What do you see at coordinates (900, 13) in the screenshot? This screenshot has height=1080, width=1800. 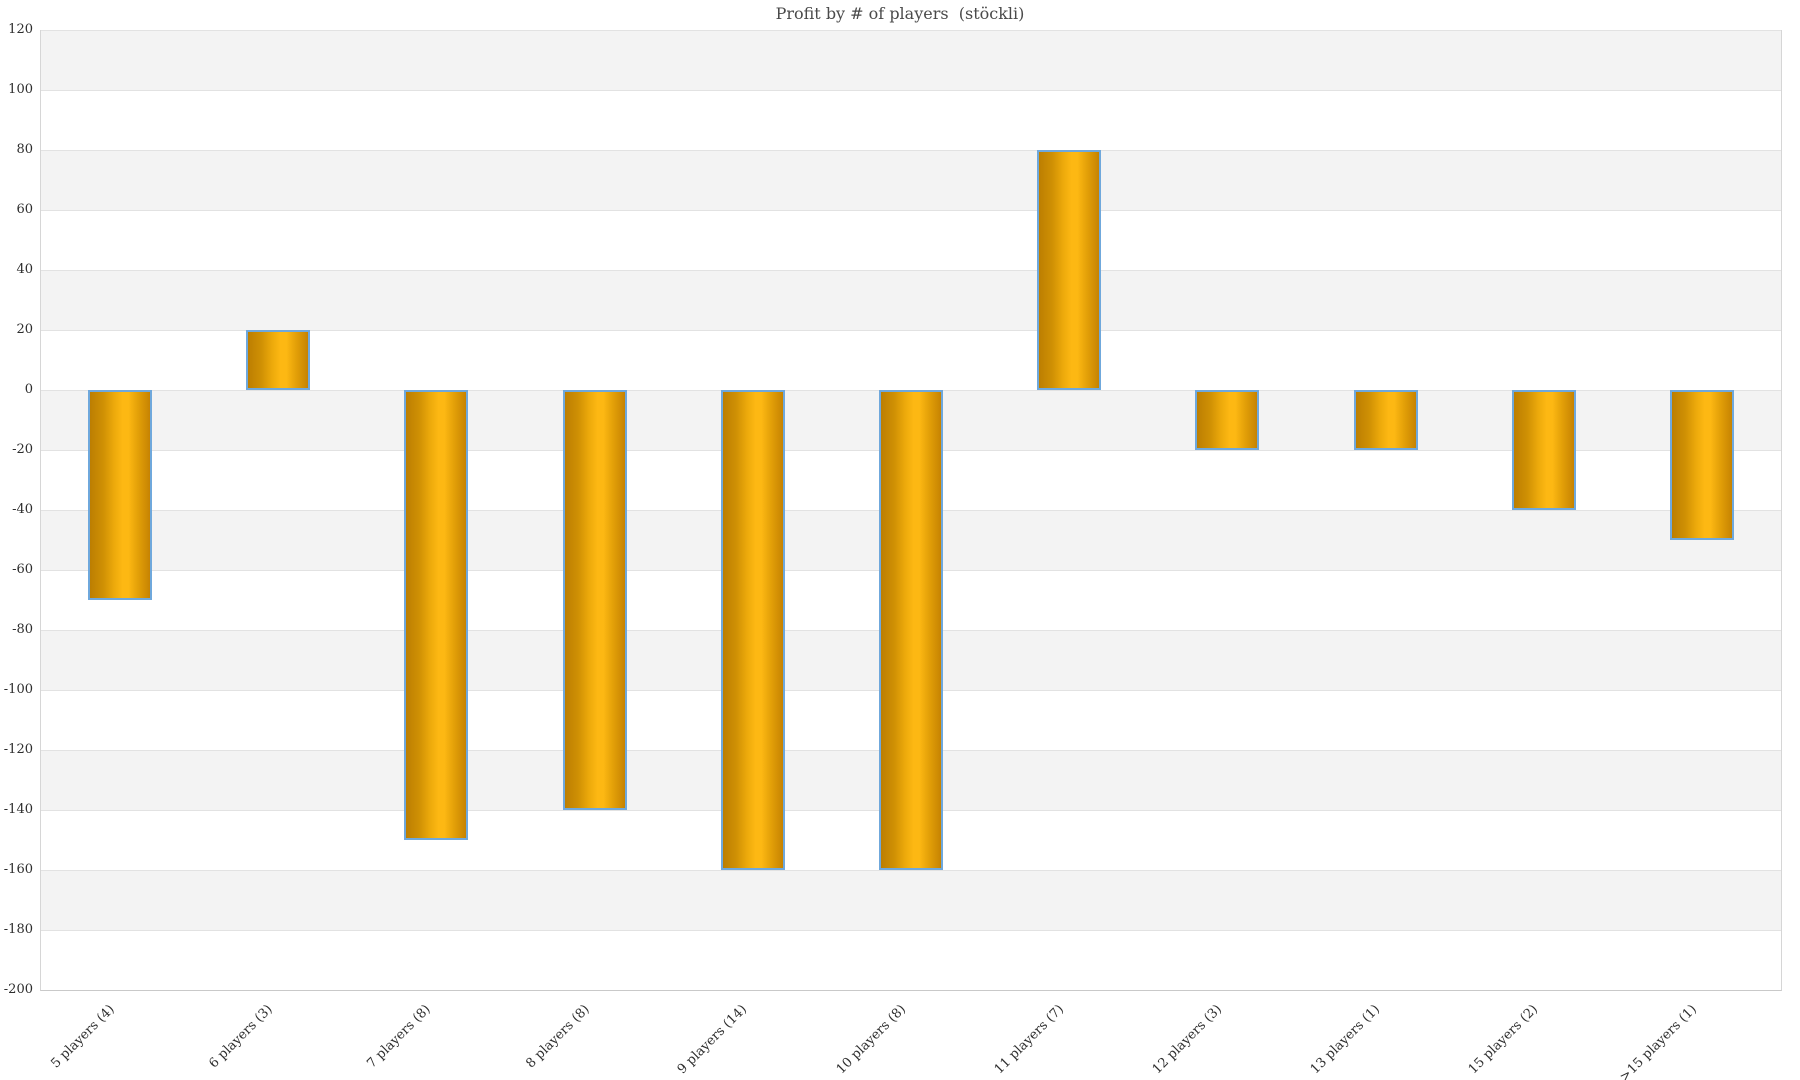 I see `chart-title: Profit by # of players (stöckli)` at bounding box center [900, 13].